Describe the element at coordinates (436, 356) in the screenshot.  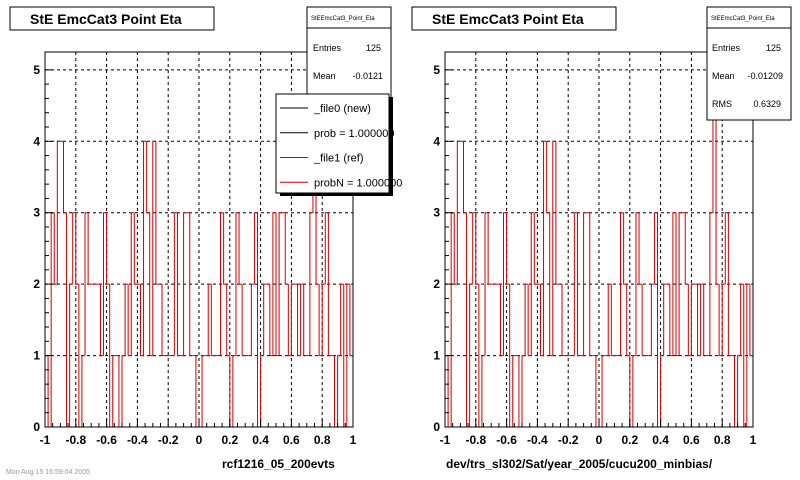
I see `y-tick-label: 1` at that location.